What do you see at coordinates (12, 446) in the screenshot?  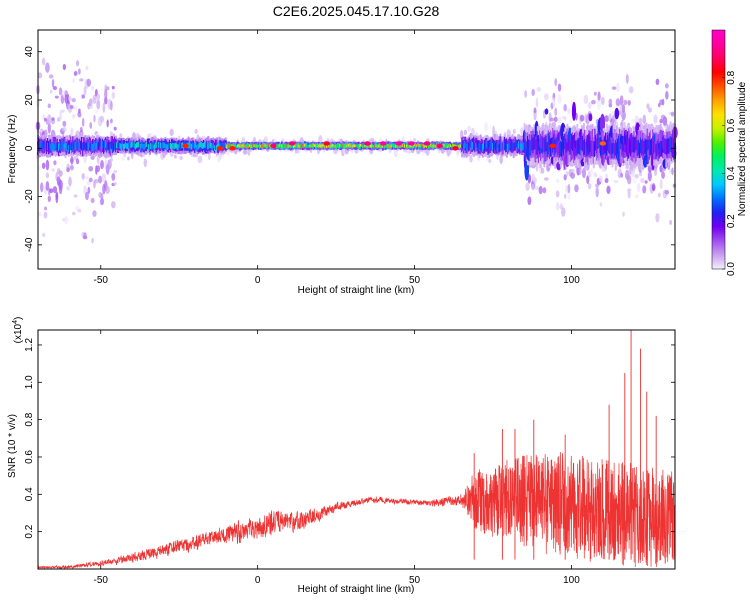 I see `snr-y-axis-label: SNR (10 * v/v)` at bounding box center [12, 446].